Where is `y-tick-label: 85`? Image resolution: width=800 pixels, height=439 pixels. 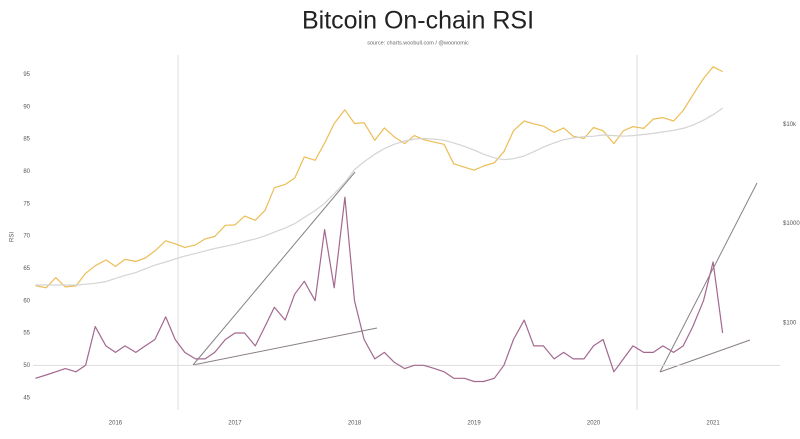
y-tick-label: 85 is located at coordinates (26, 140).